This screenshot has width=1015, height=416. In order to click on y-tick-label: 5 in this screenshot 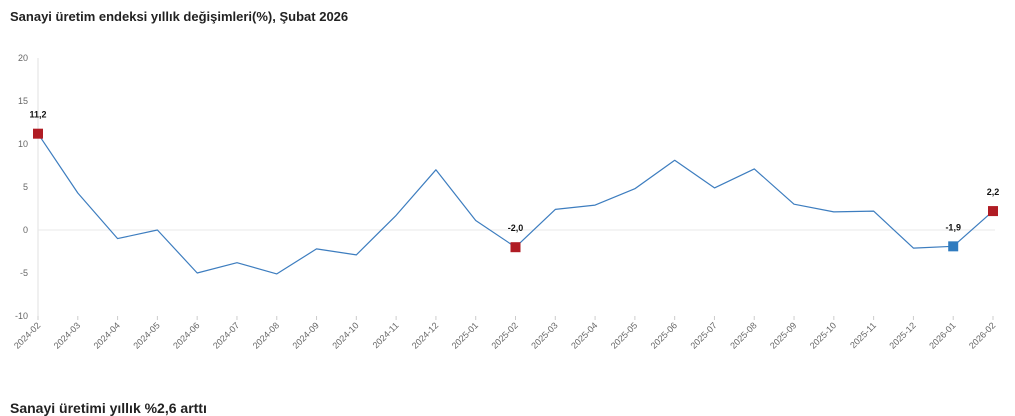, I will do `click(25, 187)`.